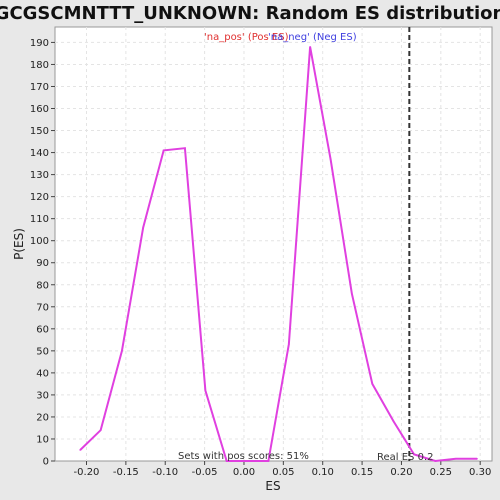  What do you see at coordinates (165, 472) in the screenshot?
I see `x-tick-label: -0.10` at bounding box center [165, 472].